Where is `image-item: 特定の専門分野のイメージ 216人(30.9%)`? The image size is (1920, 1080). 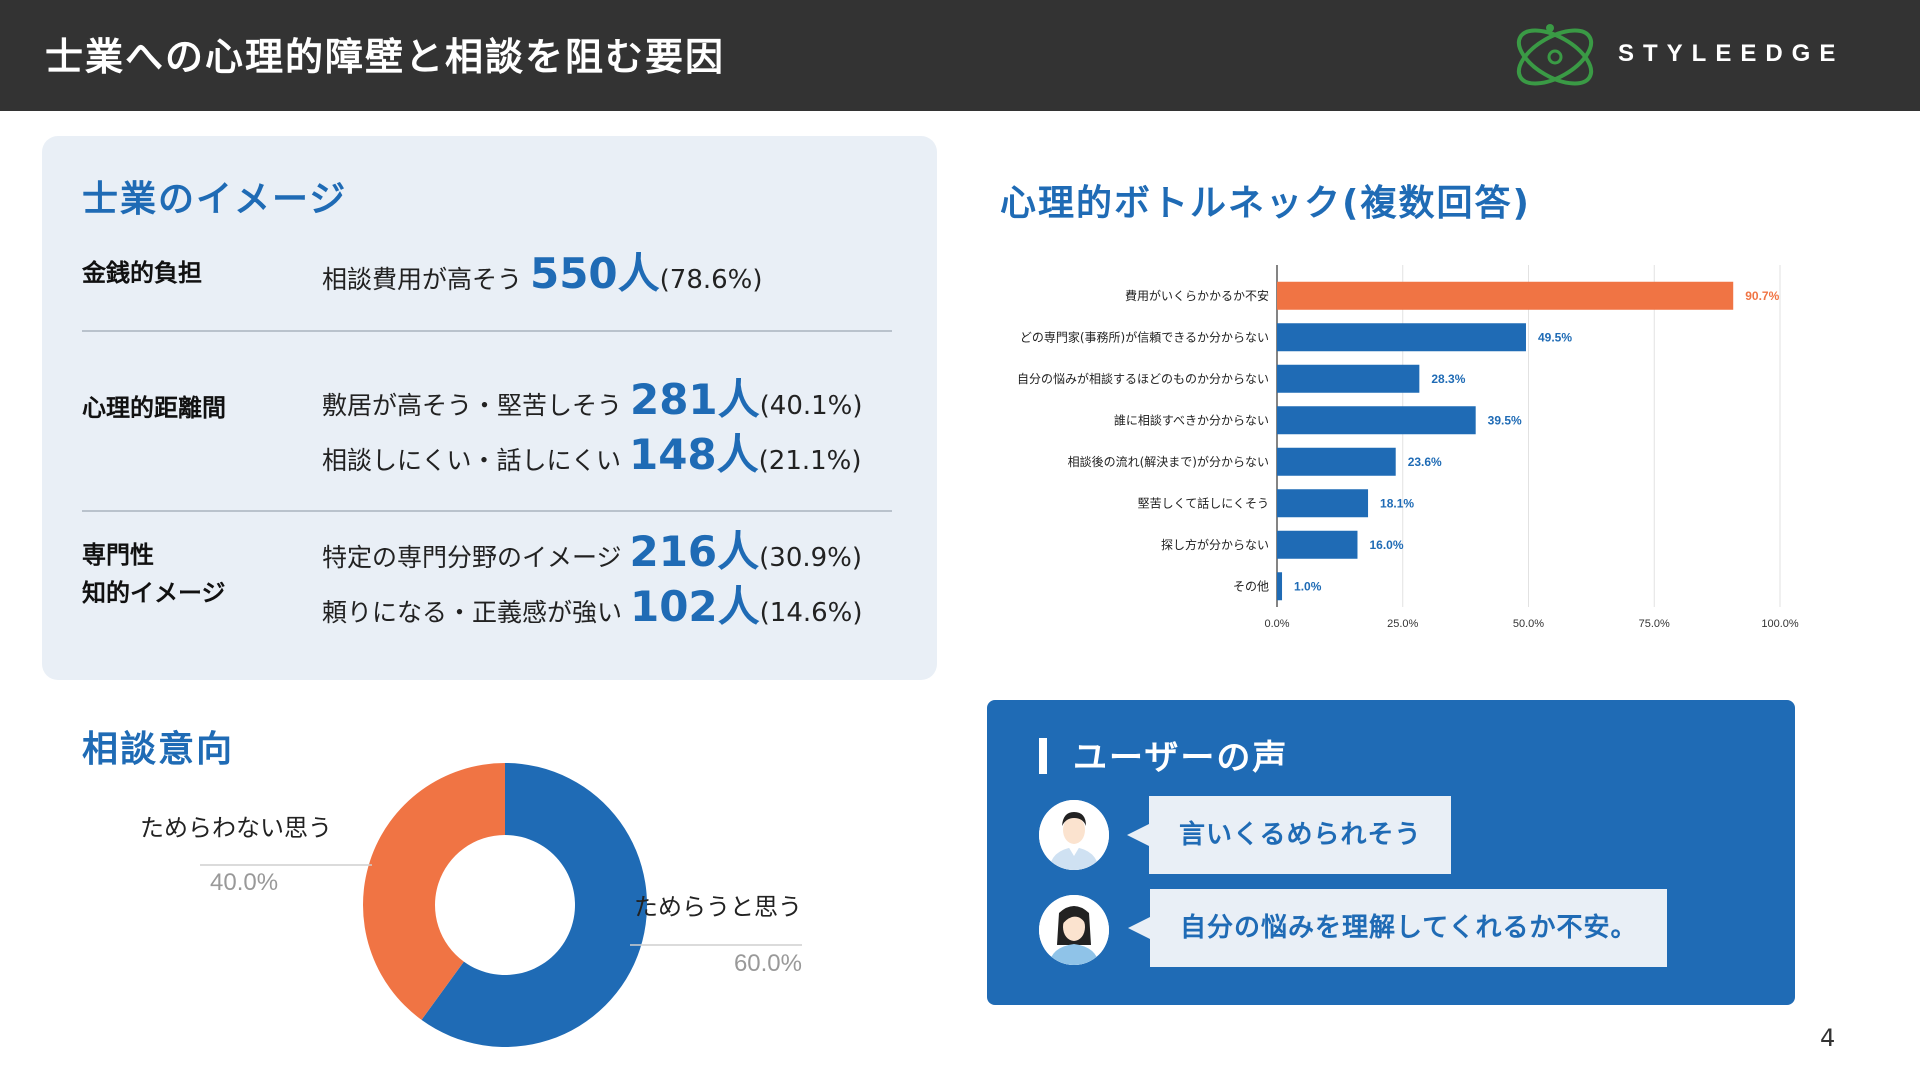 image-item: 特定の専門分野のイメージ 216人(30.9%) is located at coordinates (592, 548).